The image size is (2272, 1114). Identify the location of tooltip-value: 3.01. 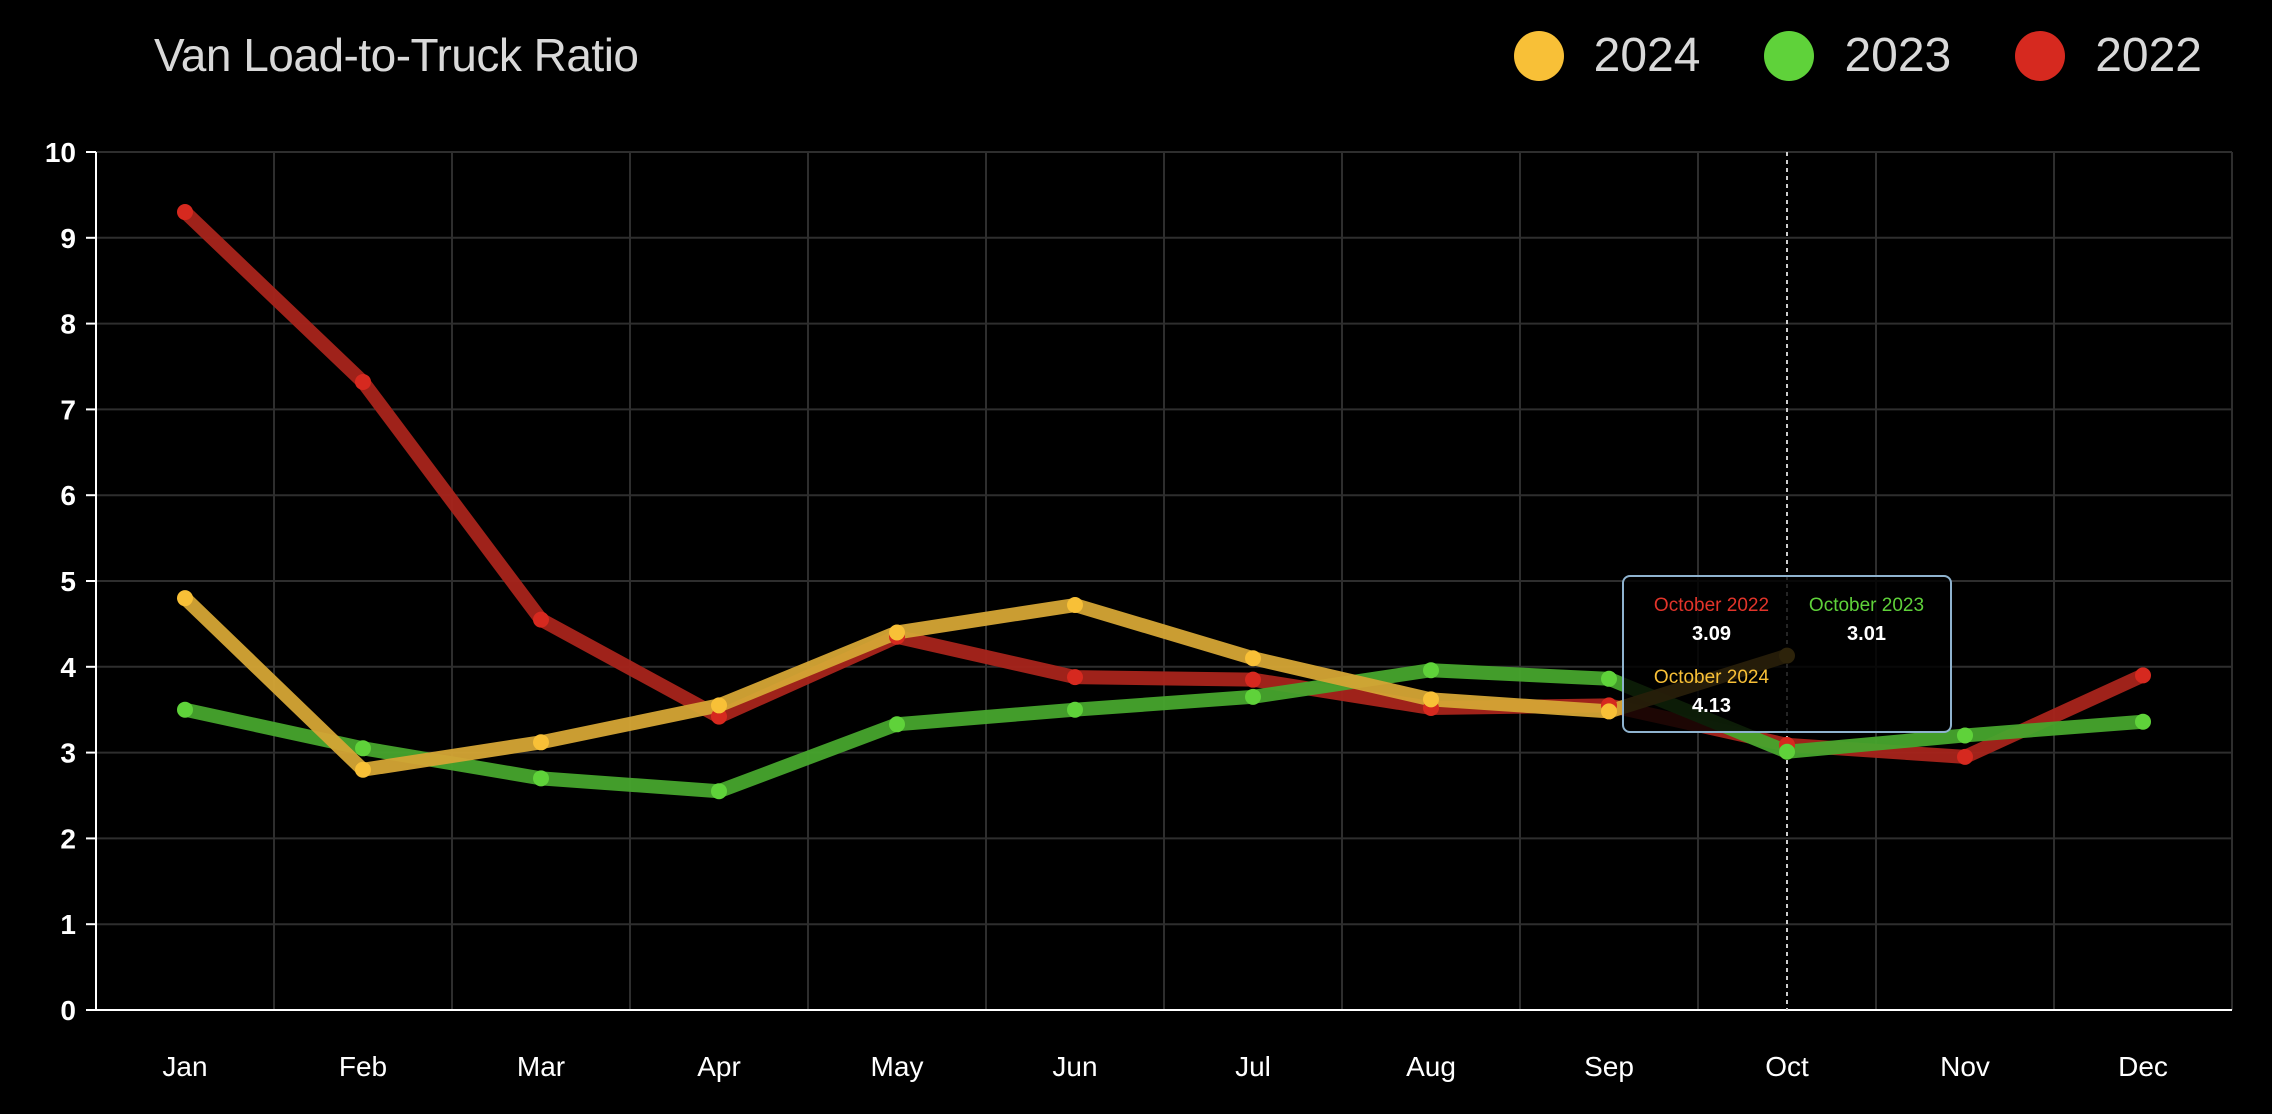
(1866, 634).